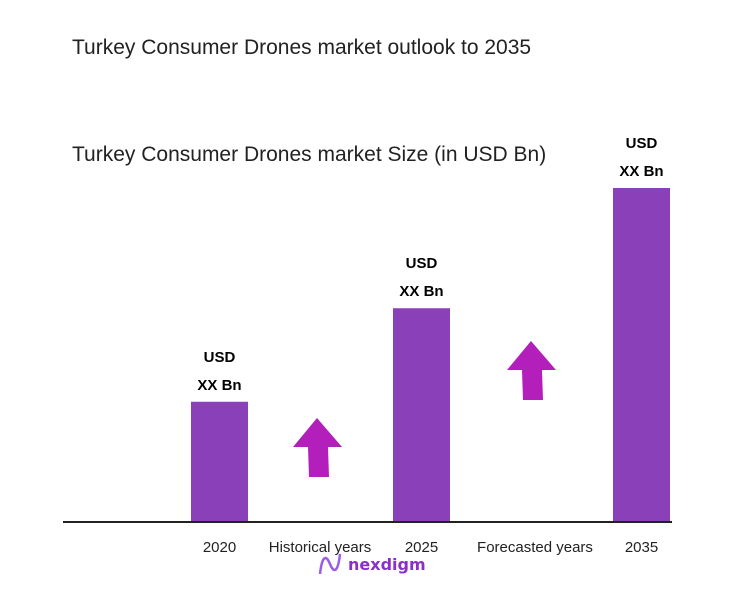 Image resolution: width=742 pixels, height=616 pixels. Describe the element at coordinates (387, 564) in the screenshot. I see `logo-text: nexdigm` at that location.